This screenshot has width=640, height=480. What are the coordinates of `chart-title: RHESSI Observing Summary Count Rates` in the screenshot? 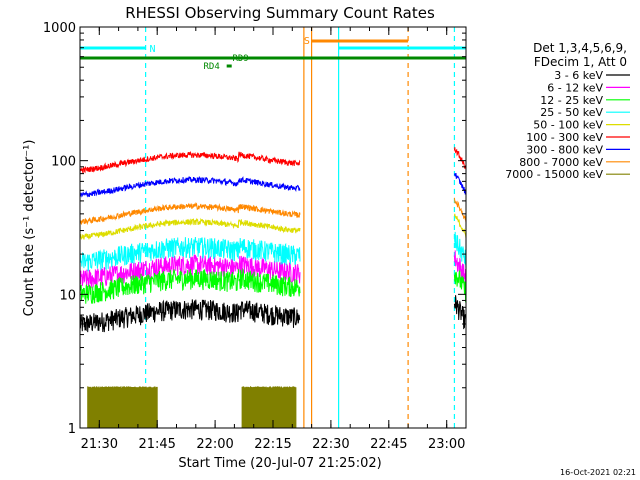 It's located at (280, 13).